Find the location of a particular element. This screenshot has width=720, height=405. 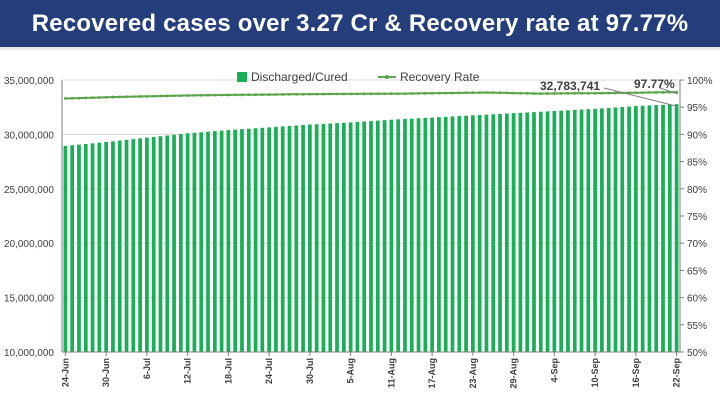

y-left-tick-label: 20,000,000 is located at coordinates (29, 244).